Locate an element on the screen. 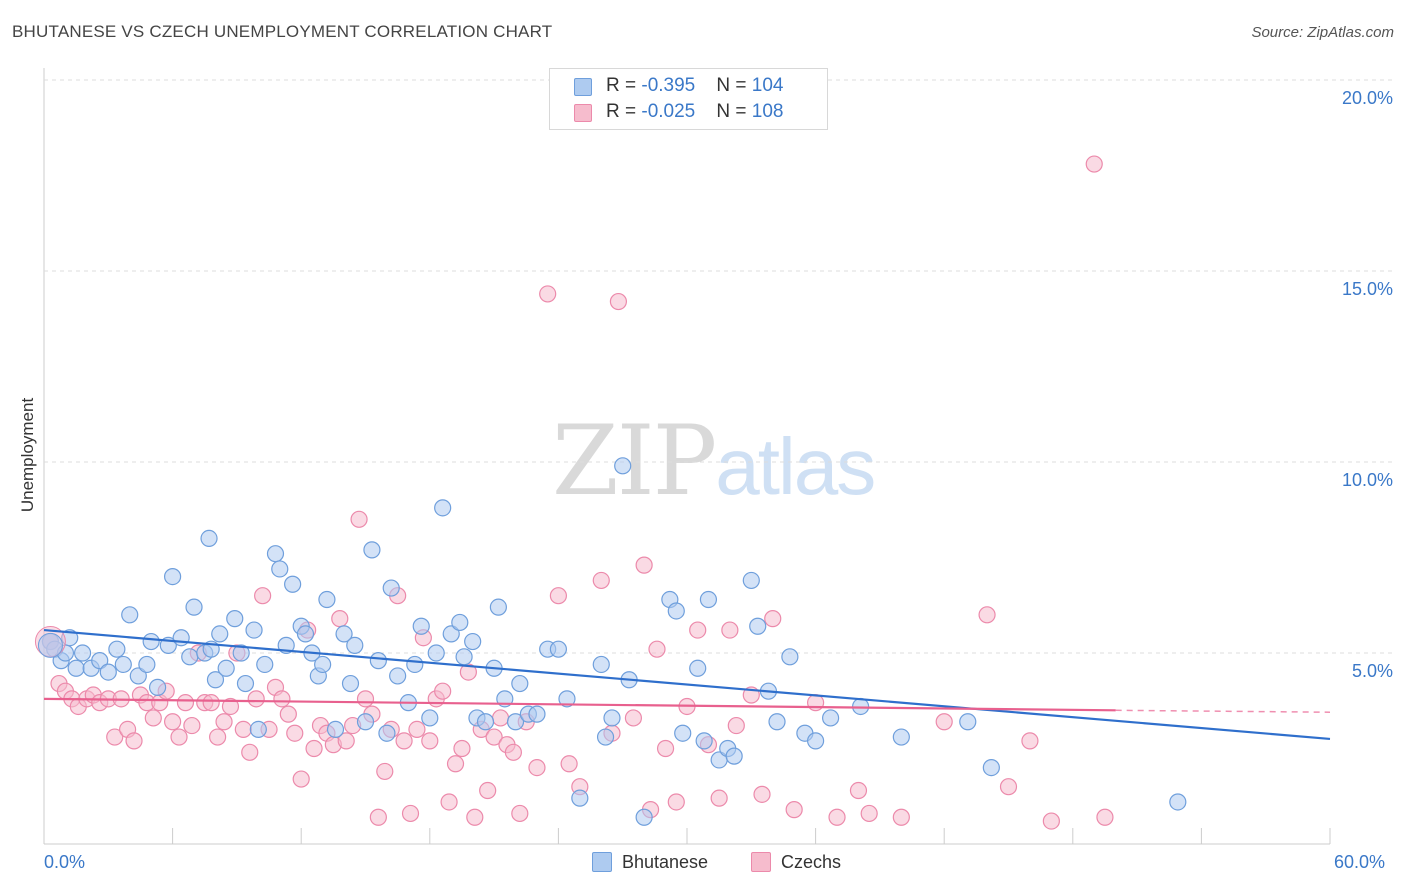 This screenshot has width=1406, height=892. r-value: -0.025 is located at coordinates (668, 111).